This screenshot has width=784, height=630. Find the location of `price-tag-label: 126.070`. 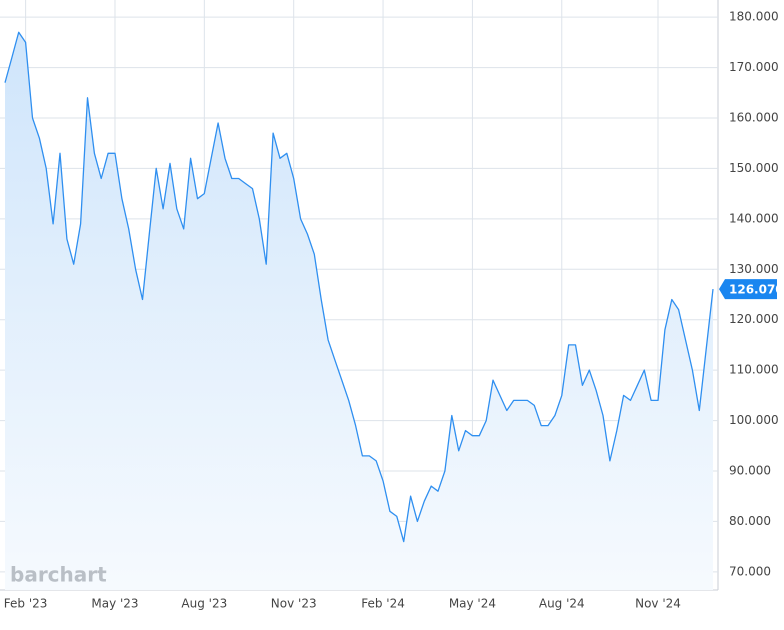

price-tag-label: 126.070 is located at coordinates (756, 290).